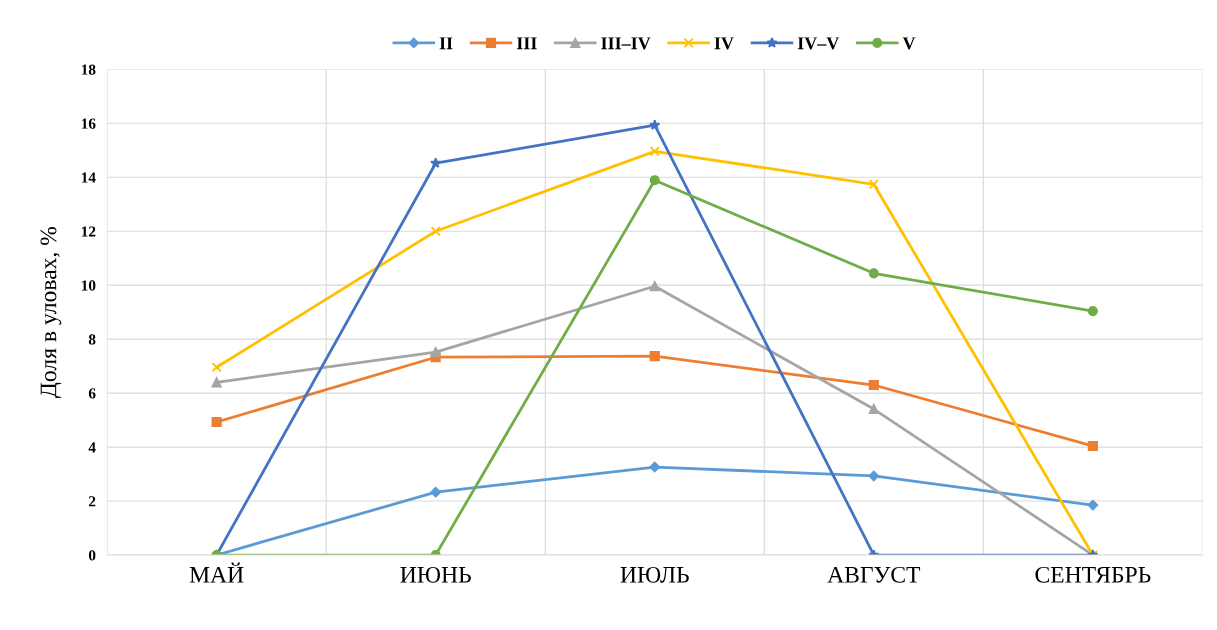  What do you see at coordinates (88, 177) in the screenshot?
I see `y-tick-label: 14` at bounding box center [88, 177].